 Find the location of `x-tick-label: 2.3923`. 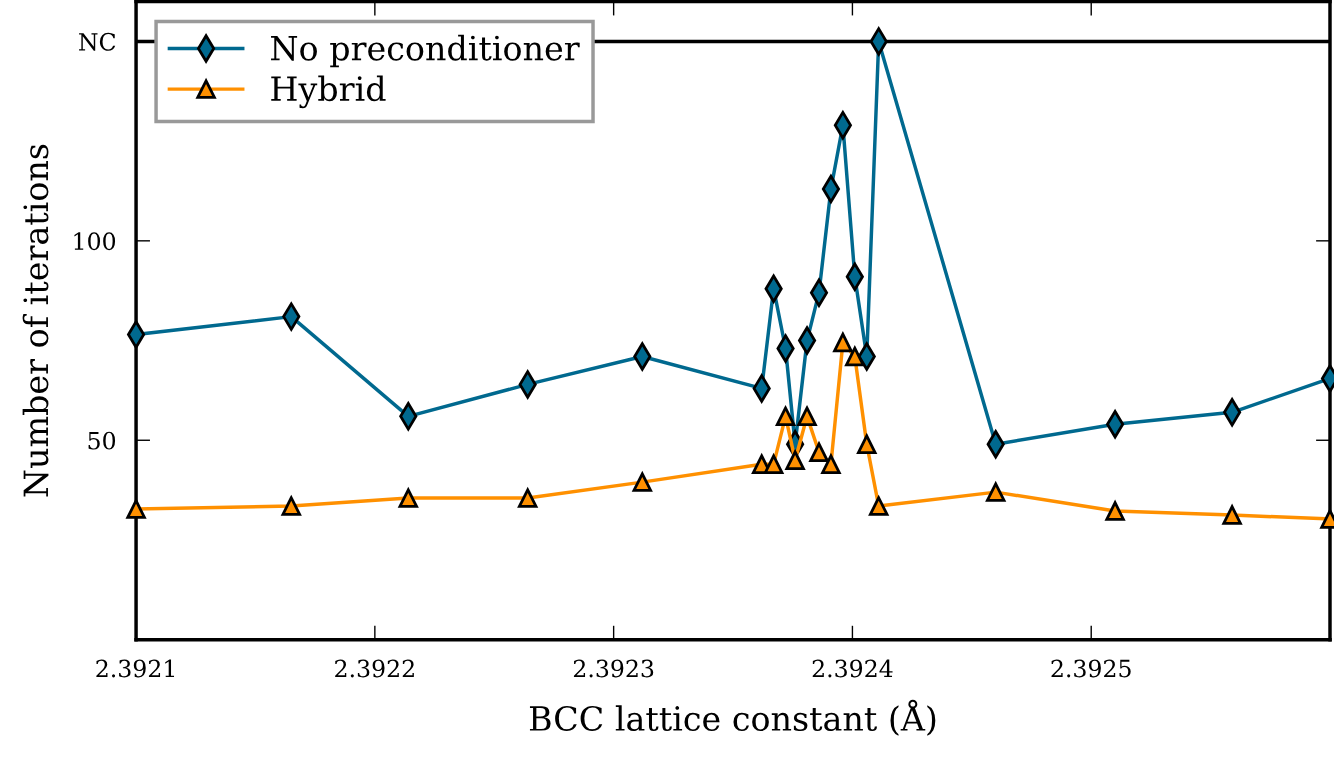

x-tick-label: 2.3923 is located at coordinates (613, 668).